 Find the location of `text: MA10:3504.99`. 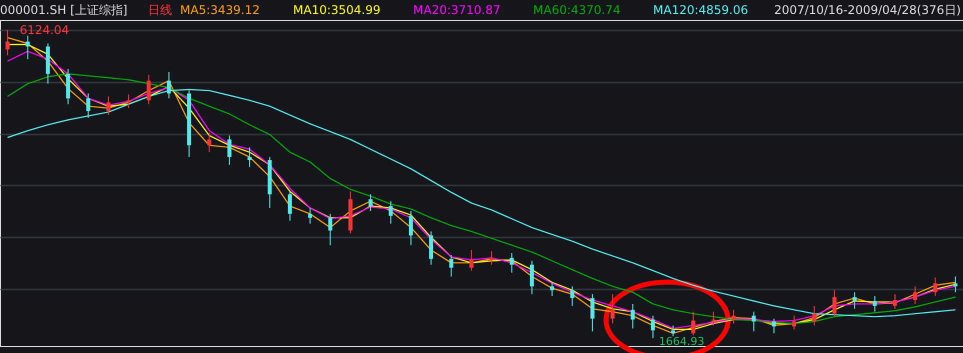

text: MA10:3504.99 is located at coordinates (336, 10).